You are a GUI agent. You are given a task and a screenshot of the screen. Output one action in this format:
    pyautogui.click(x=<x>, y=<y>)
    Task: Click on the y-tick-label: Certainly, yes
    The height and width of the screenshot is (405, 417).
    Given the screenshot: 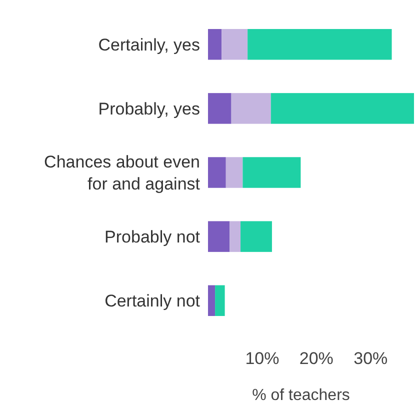 What is the action you would take?
    pyautogui.click(x=149, y=44)
    